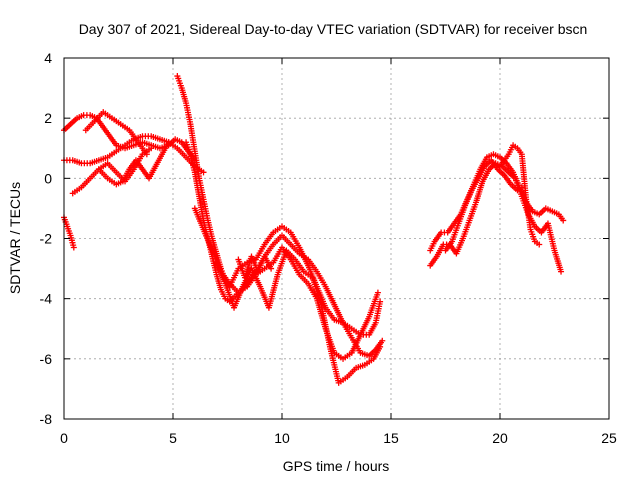 Image resolution: width=640 pixels, height=480 pixels. I want to click on y-tick-label: 4, so click(48, 58).